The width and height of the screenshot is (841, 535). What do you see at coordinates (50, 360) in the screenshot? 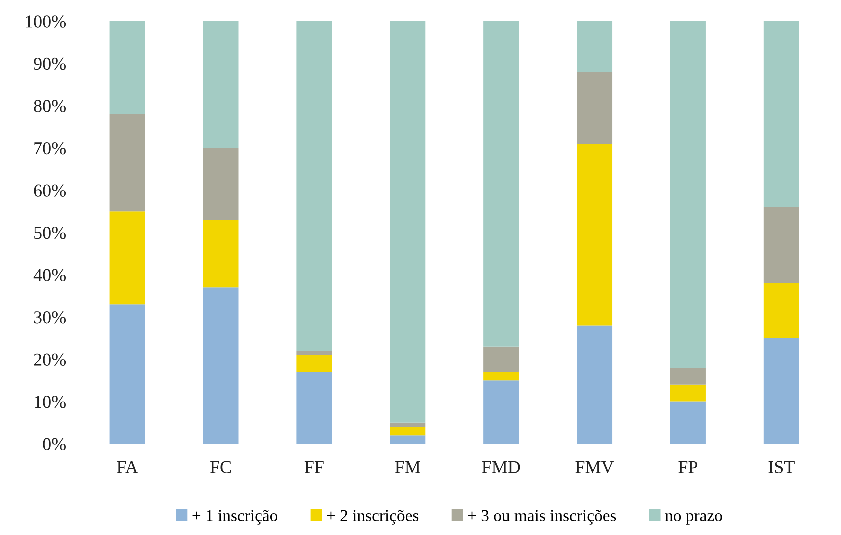
I see `y-tick-label: 20%` at bounding box center [50, 360].